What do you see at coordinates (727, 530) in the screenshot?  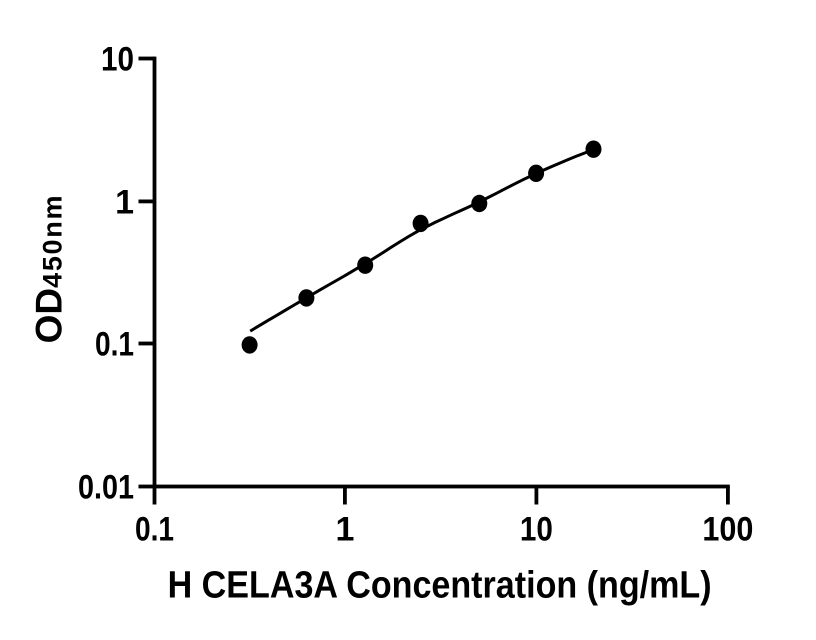 I see `svg-text: 100` at bounding box center [727, 530].